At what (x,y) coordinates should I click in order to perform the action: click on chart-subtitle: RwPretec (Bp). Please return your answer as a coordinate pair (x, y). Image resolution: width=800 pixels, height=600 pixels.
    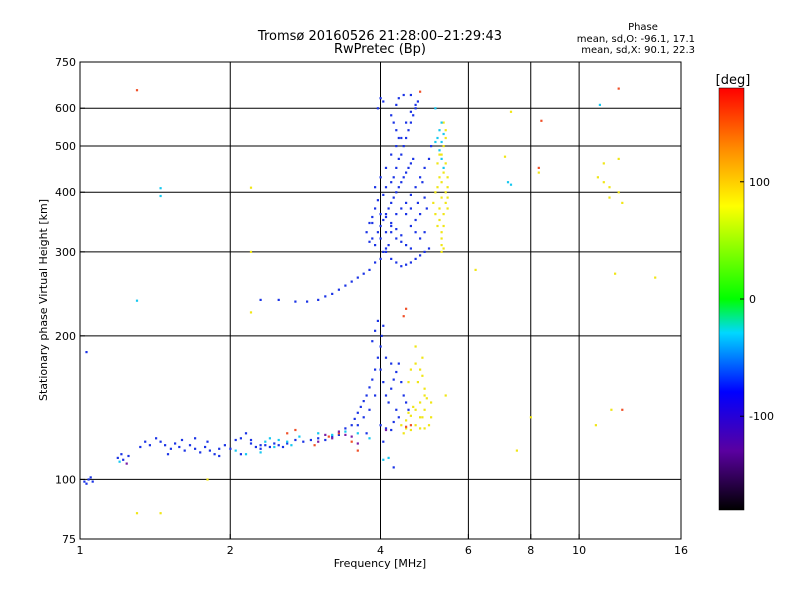
    Looking at the image, I should click on (380, 49).